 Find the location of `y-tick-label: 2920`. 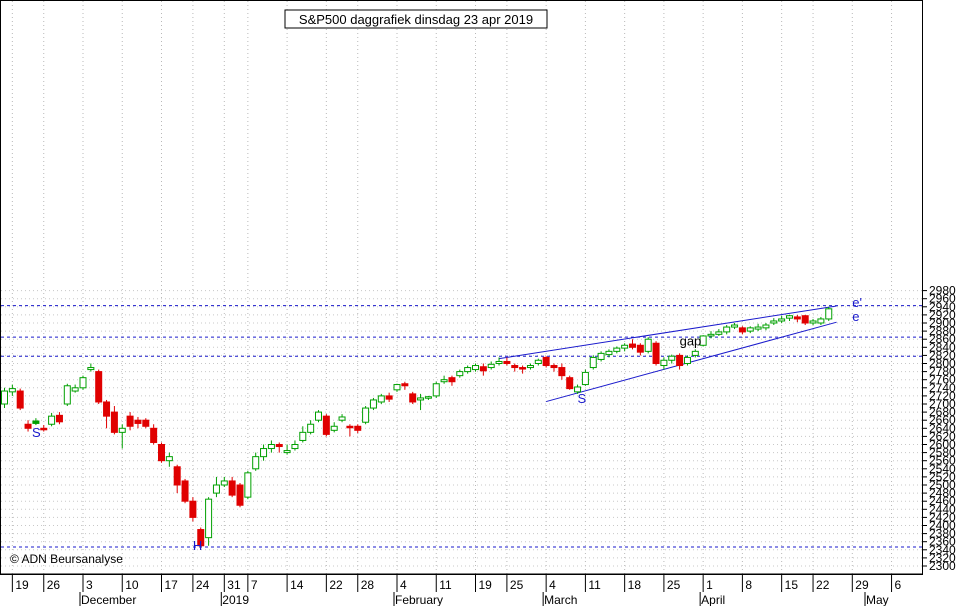

y-tick-label: 2920 is located at coordinates (942, 315).